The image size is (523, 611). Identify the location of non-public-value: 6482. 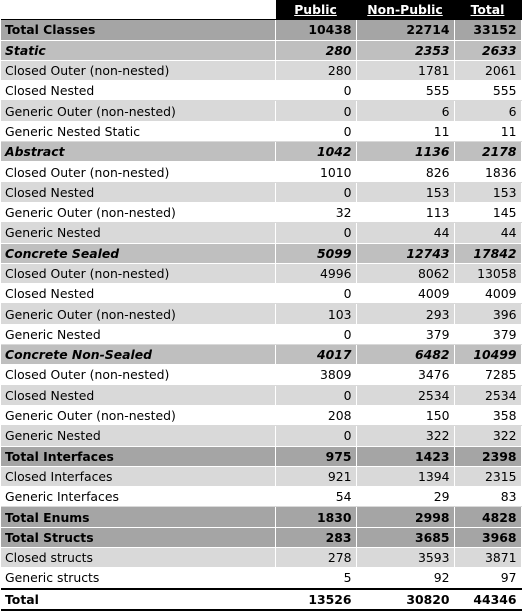
(405, 355).